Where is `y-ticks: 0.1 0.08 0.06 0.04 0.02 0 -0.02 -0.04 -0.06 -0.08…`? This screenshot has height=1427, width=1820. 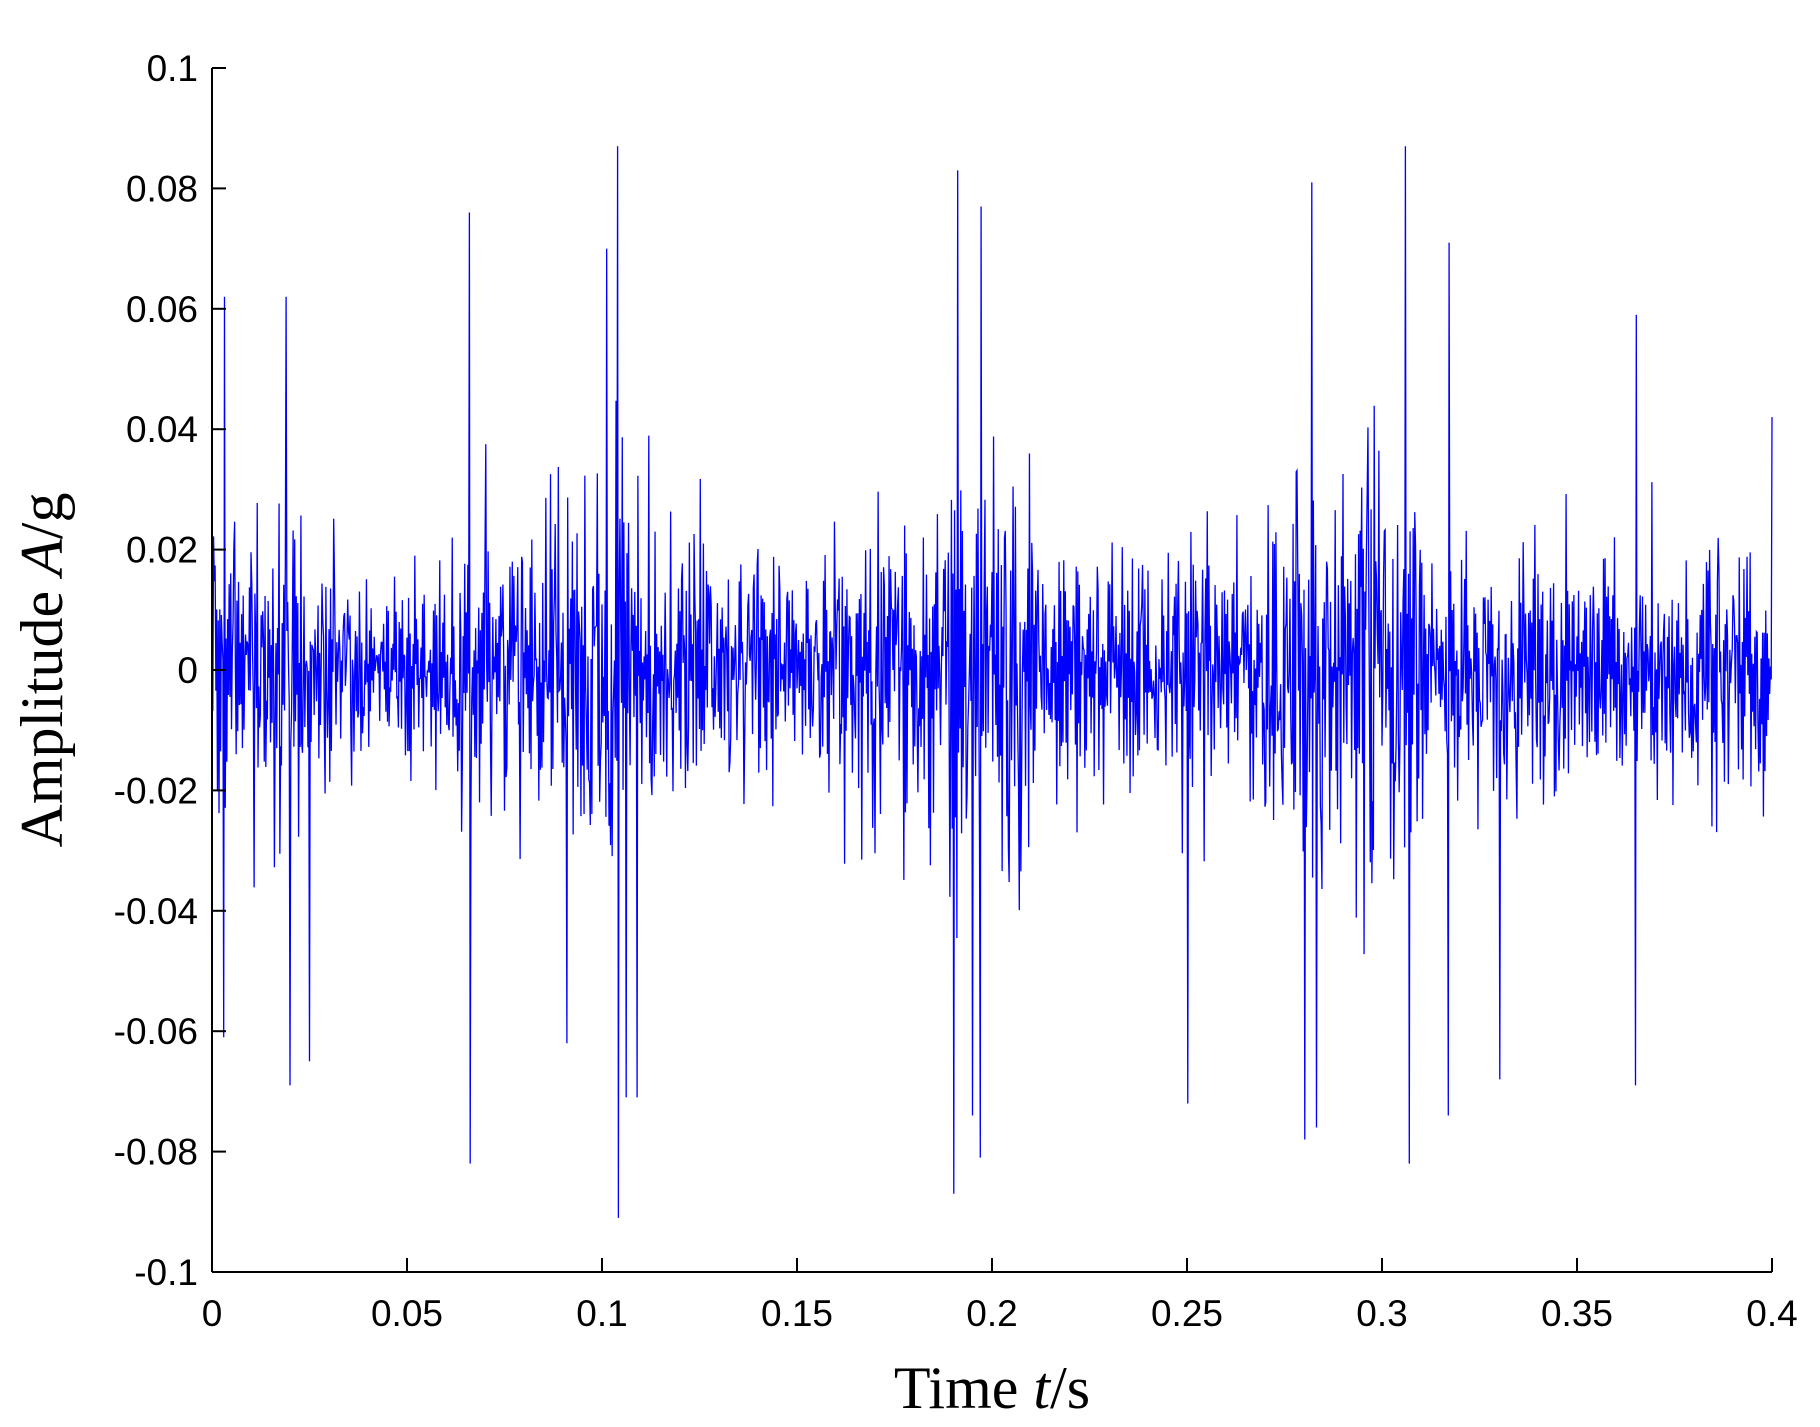
y-ticks: 0.1 0.08 0.06 0.04 0.02 0 -0.02 -0.04 -0.06 -0.08… is located at coordinates (170, 670).